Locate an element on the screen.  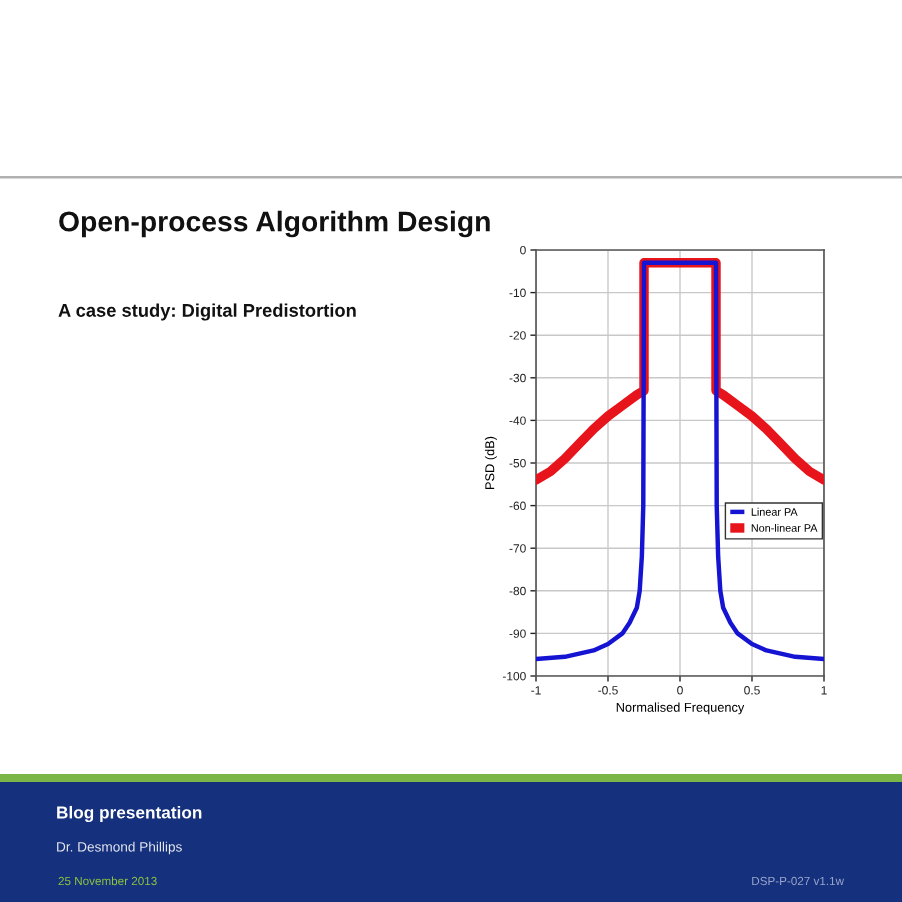
text: A case study: Digital Predistortion is located at coordinates (207, 312).